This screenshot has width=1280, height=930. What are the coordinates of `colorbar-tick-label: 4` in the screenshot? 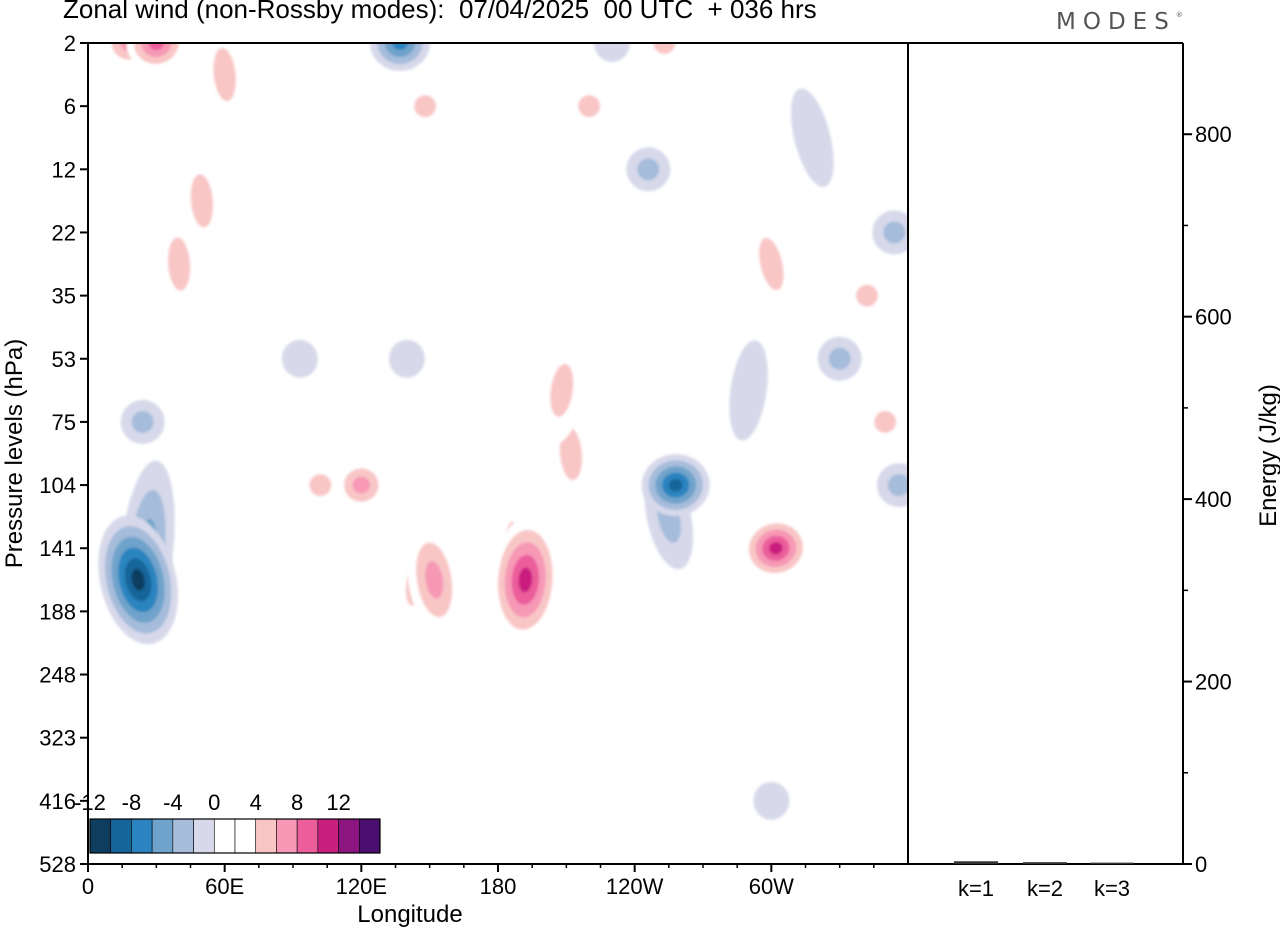 It's located at (256, 802).